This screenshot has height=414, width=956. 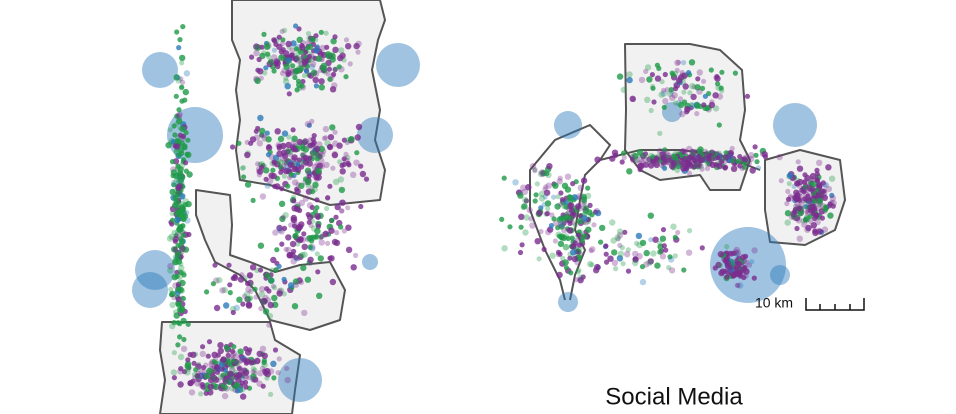 I want to click on caption: Social Media, so click(x=674, y=396).